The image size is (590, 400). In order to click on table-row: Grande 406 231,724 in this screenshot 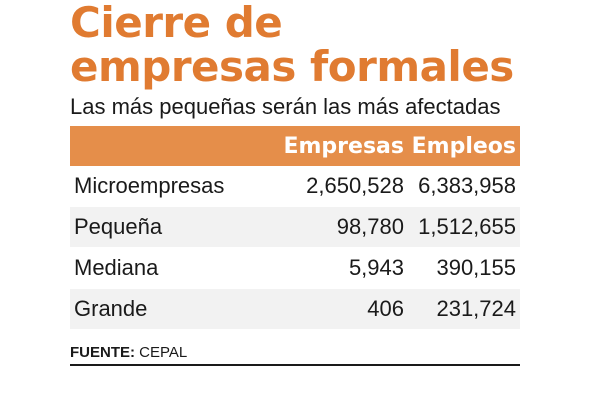, I will do `click(295, 309)`.